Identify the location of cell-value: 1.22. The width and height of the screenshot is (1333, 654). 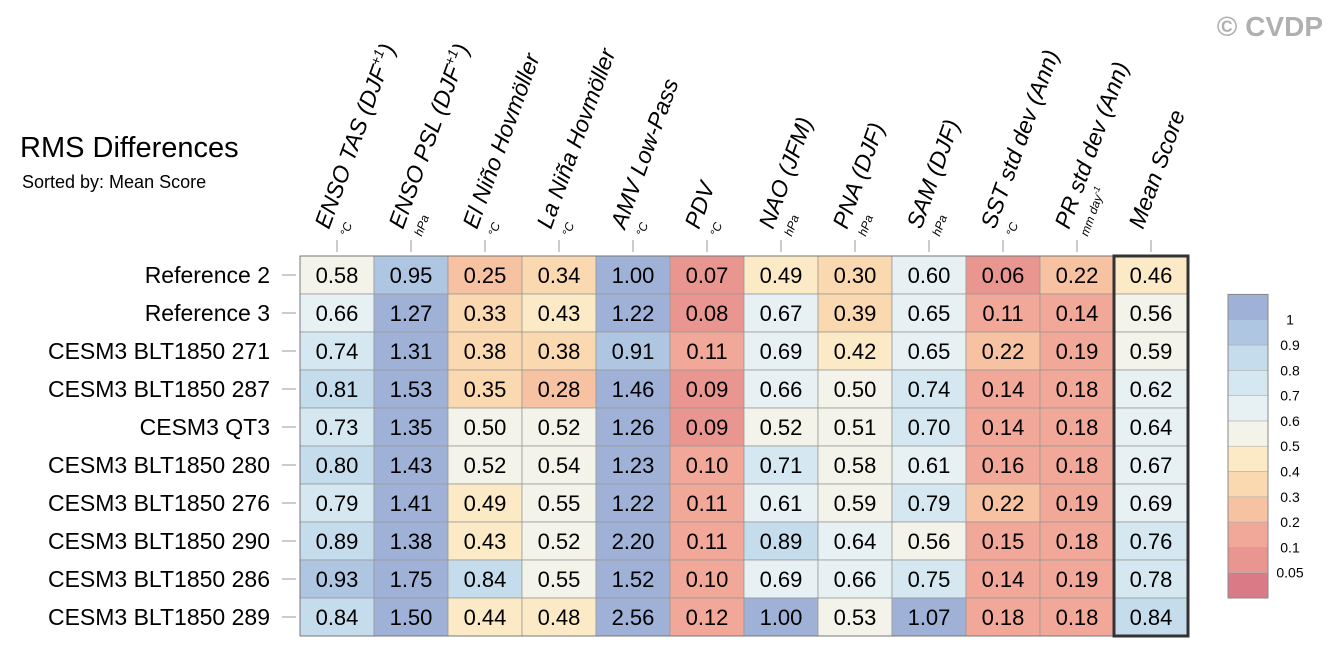
(633, 503).